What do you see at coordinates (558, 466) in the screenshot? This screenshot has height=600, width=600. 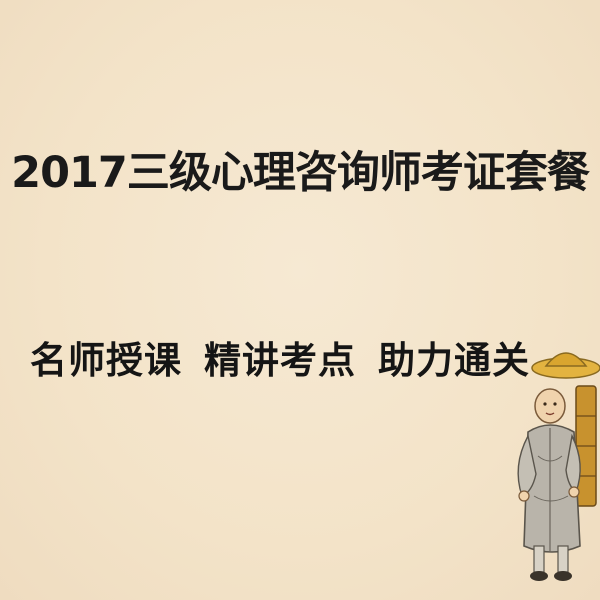 I see `monk-illustration-icon` at bounding box center [558, 466].